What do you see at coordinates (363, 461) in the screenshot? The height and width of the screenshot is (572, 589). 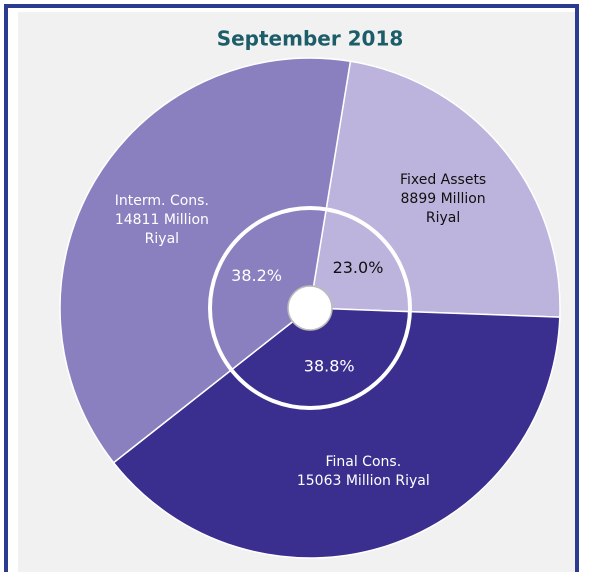 I see `label-line: Final Cons.` at bounding box center [363, 461].